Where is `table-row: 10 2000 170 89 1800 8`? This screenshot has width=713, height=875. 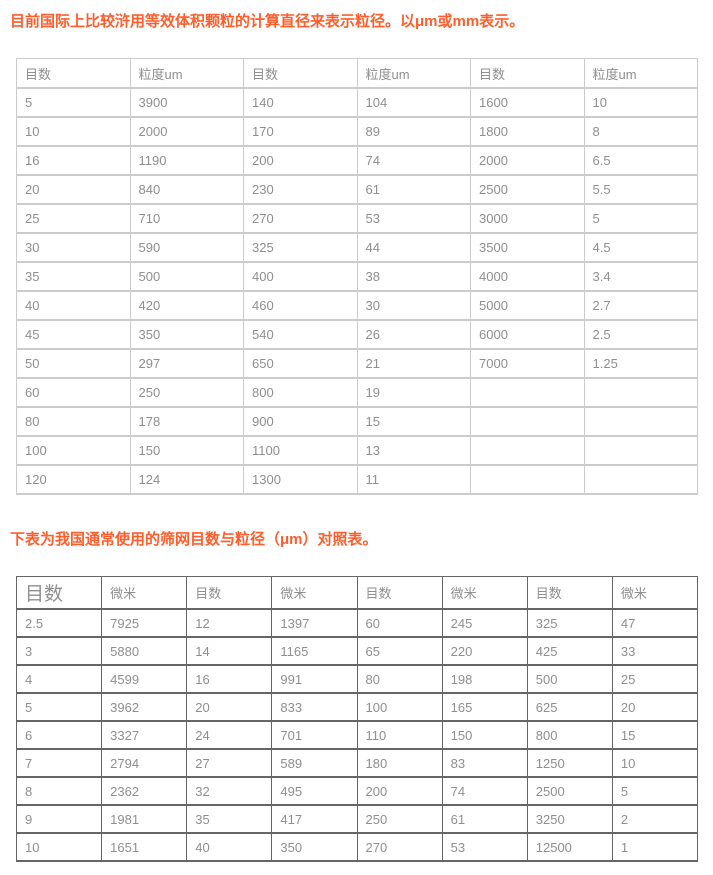
table-row: 10 2000 170 89 1800 8 is located at coordinates (357, 131).